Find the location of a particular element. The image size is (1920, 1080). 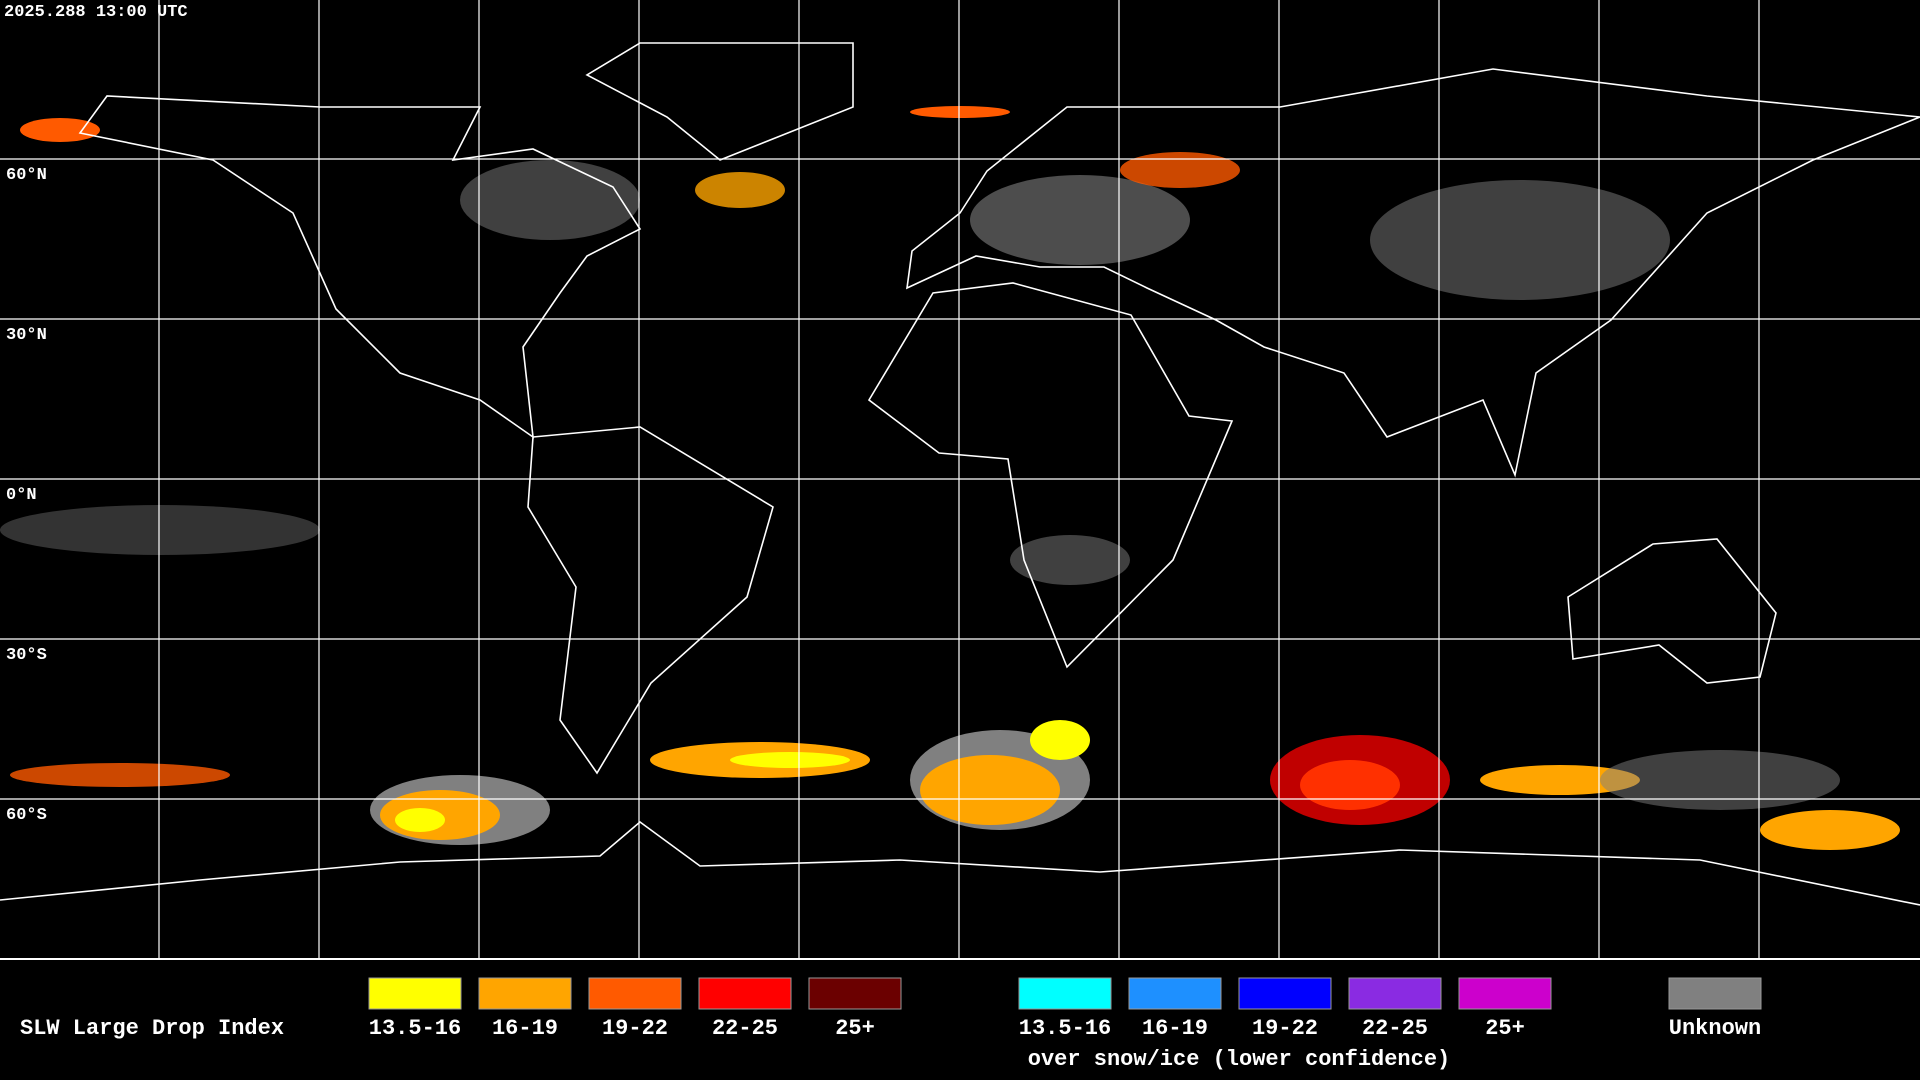

timestamp: 2025.288 13:00 UTC is located at coordinates (96, 12).